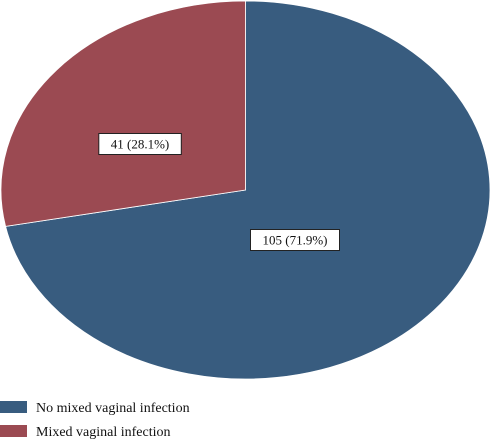 This screenshot has height=445, width=491. I want to click on data-label-1: 105 (71.9%), so click(295, 240).